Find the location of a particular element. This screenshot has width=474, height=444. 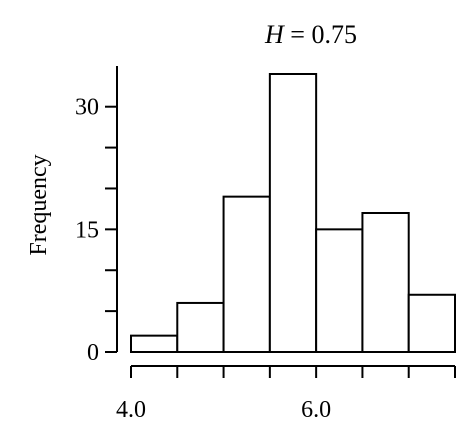

y-axis: 0 15 30 is located at coordinates (96, 216).